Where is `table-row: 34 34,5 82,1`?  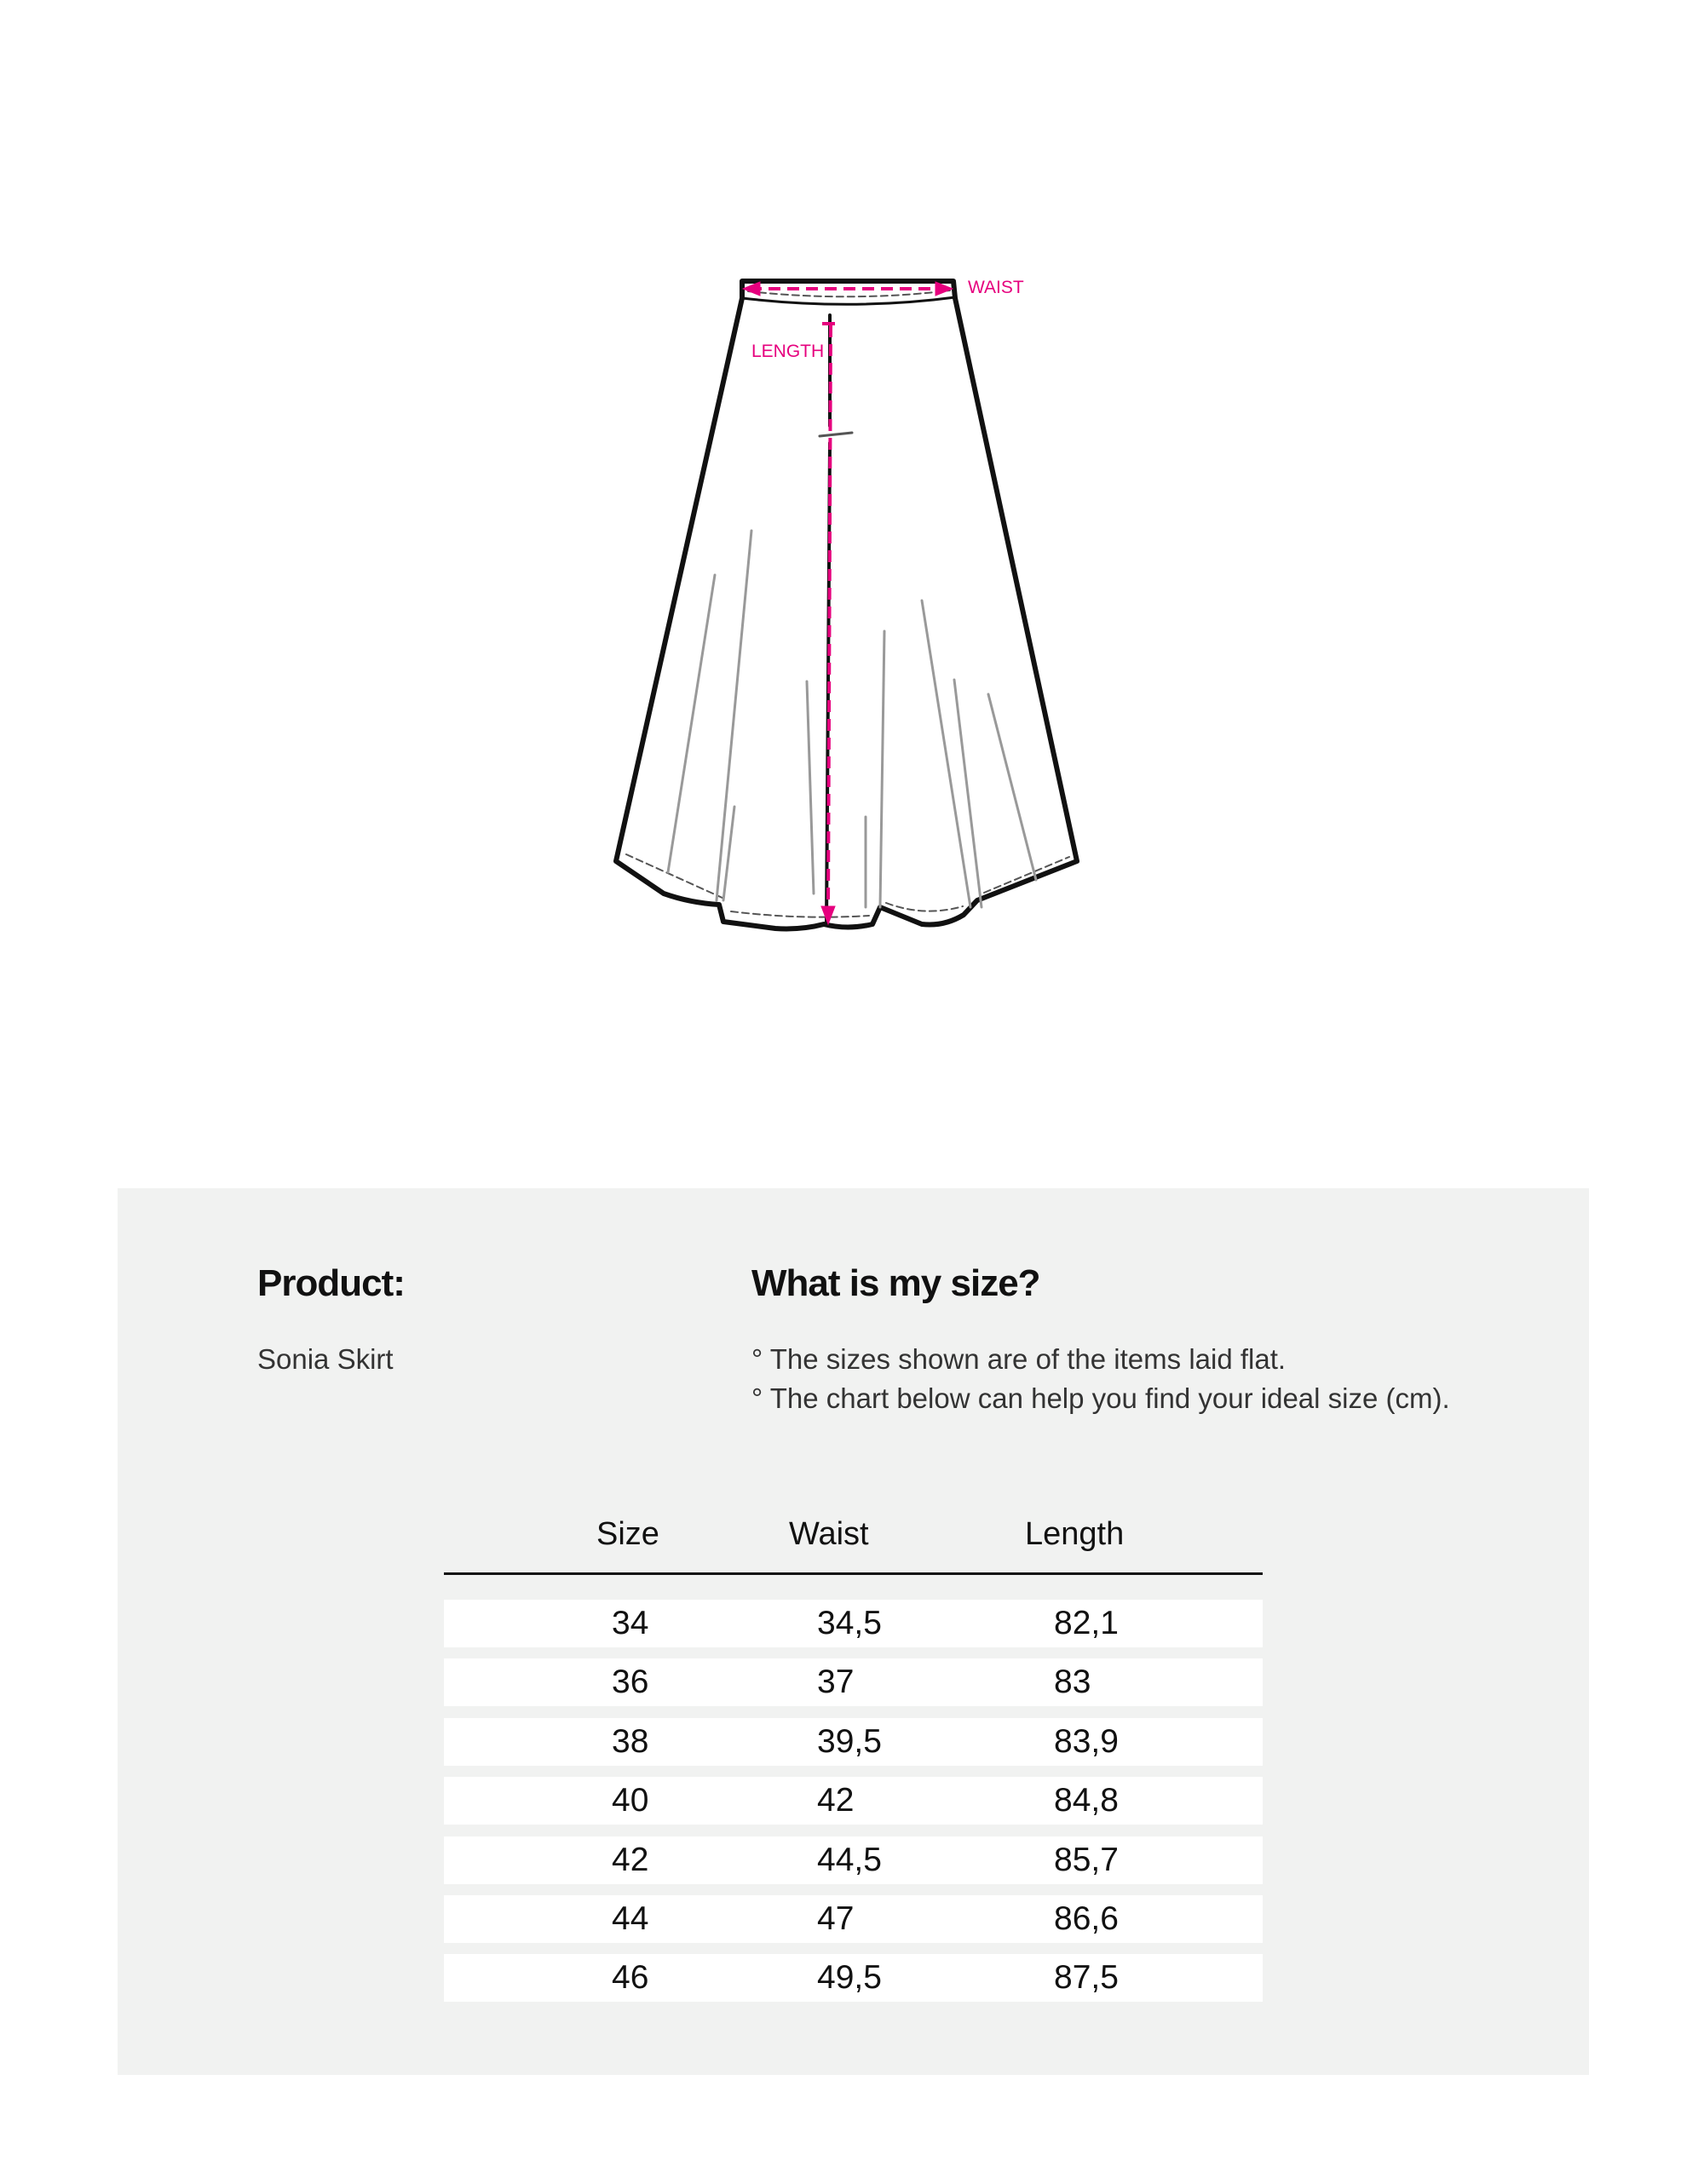
table-row: 34 34,5 82,1 is located at coordinates (853, 1623).